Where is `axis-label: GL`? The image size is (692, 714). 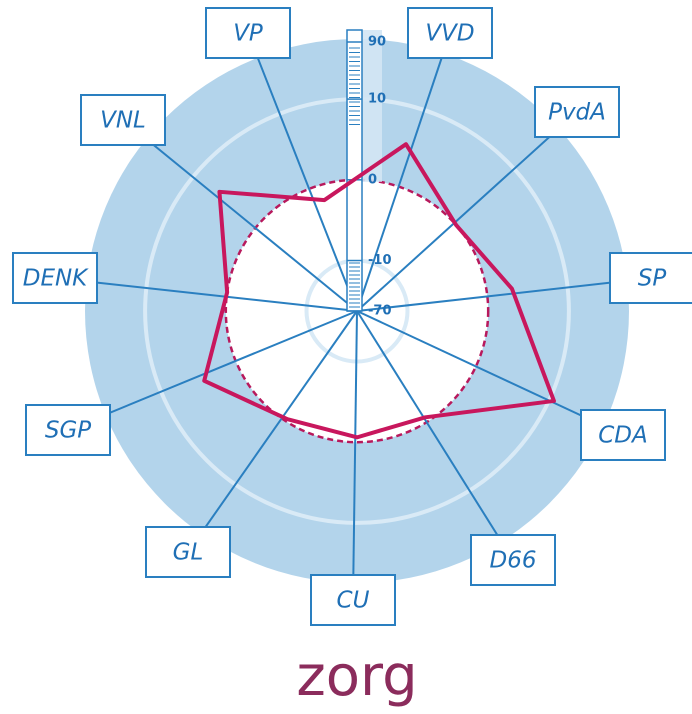 axis-label: GL is located at coordinates (188, 553).